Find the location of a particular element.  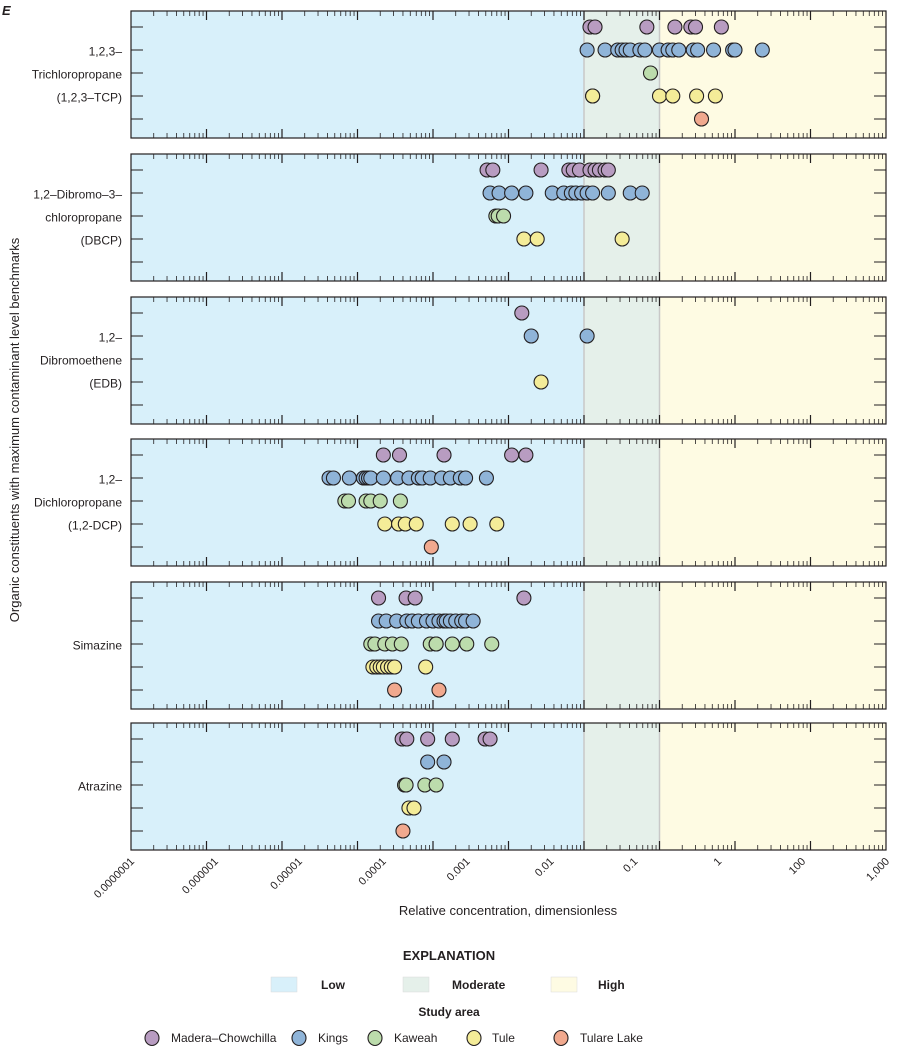

panel-label-line: chloropropane is located at coordinates (83, 218).